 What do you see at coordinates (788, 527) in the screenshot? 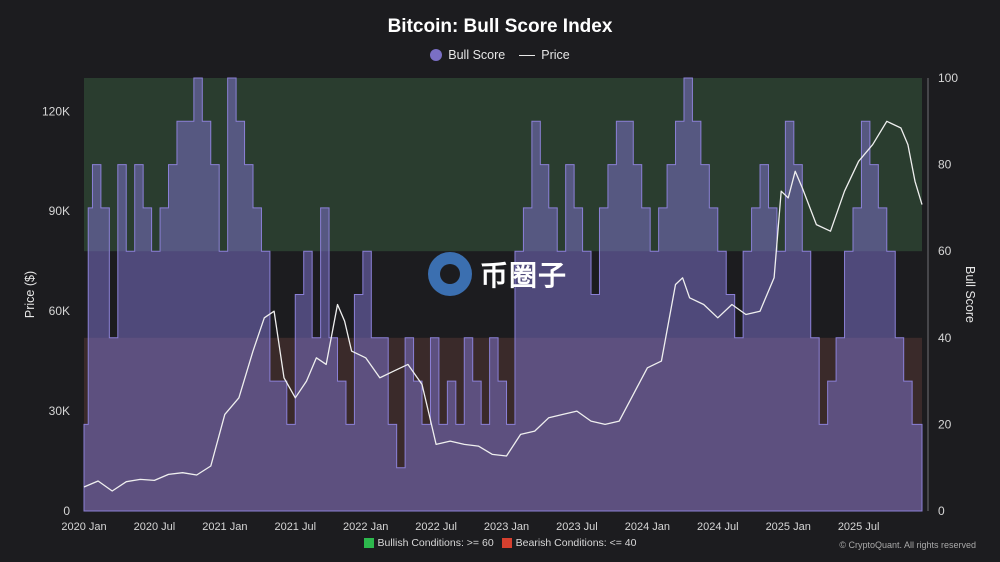
I see `x-tick-label: 2025 Jan` at bounding box center [788, 527].